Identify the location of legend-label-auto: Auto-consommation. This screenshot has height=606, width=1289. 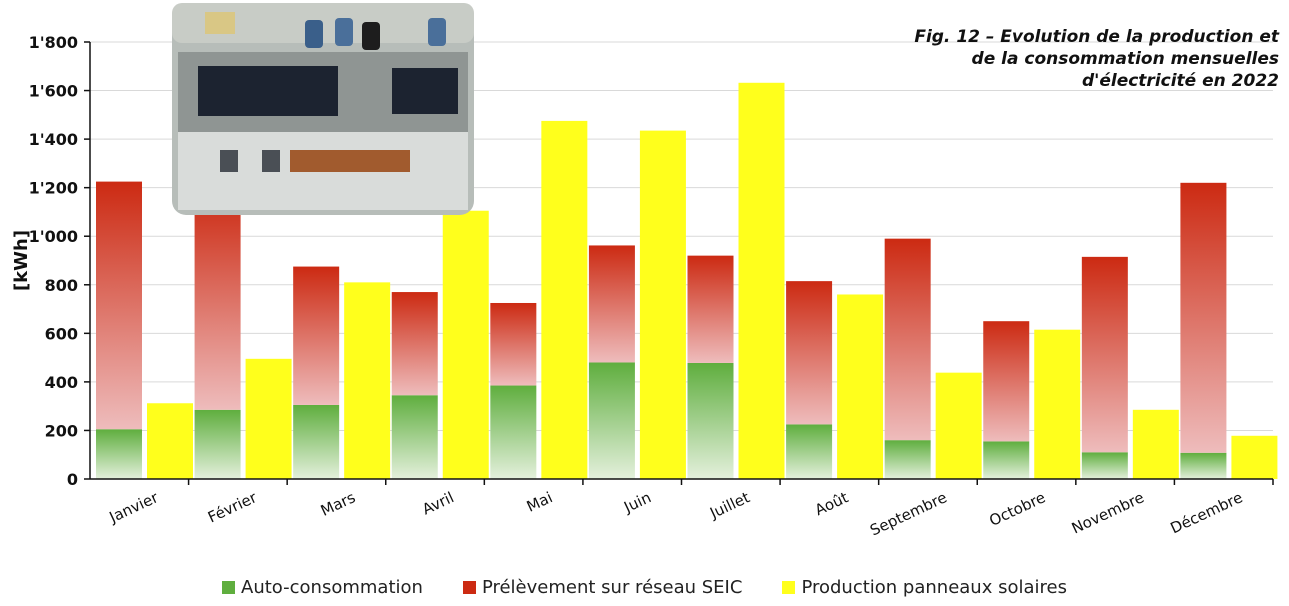
(332, 587).